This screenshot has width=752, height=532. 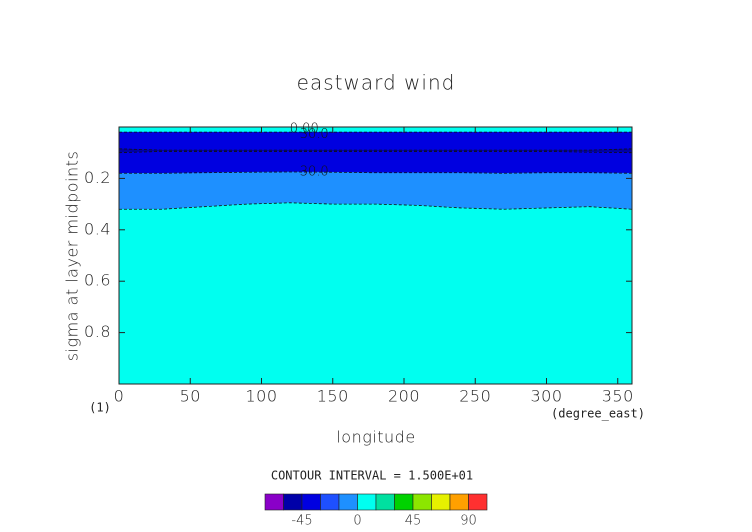 I want to click on y-unit: (1), so click(x=100, y=408).